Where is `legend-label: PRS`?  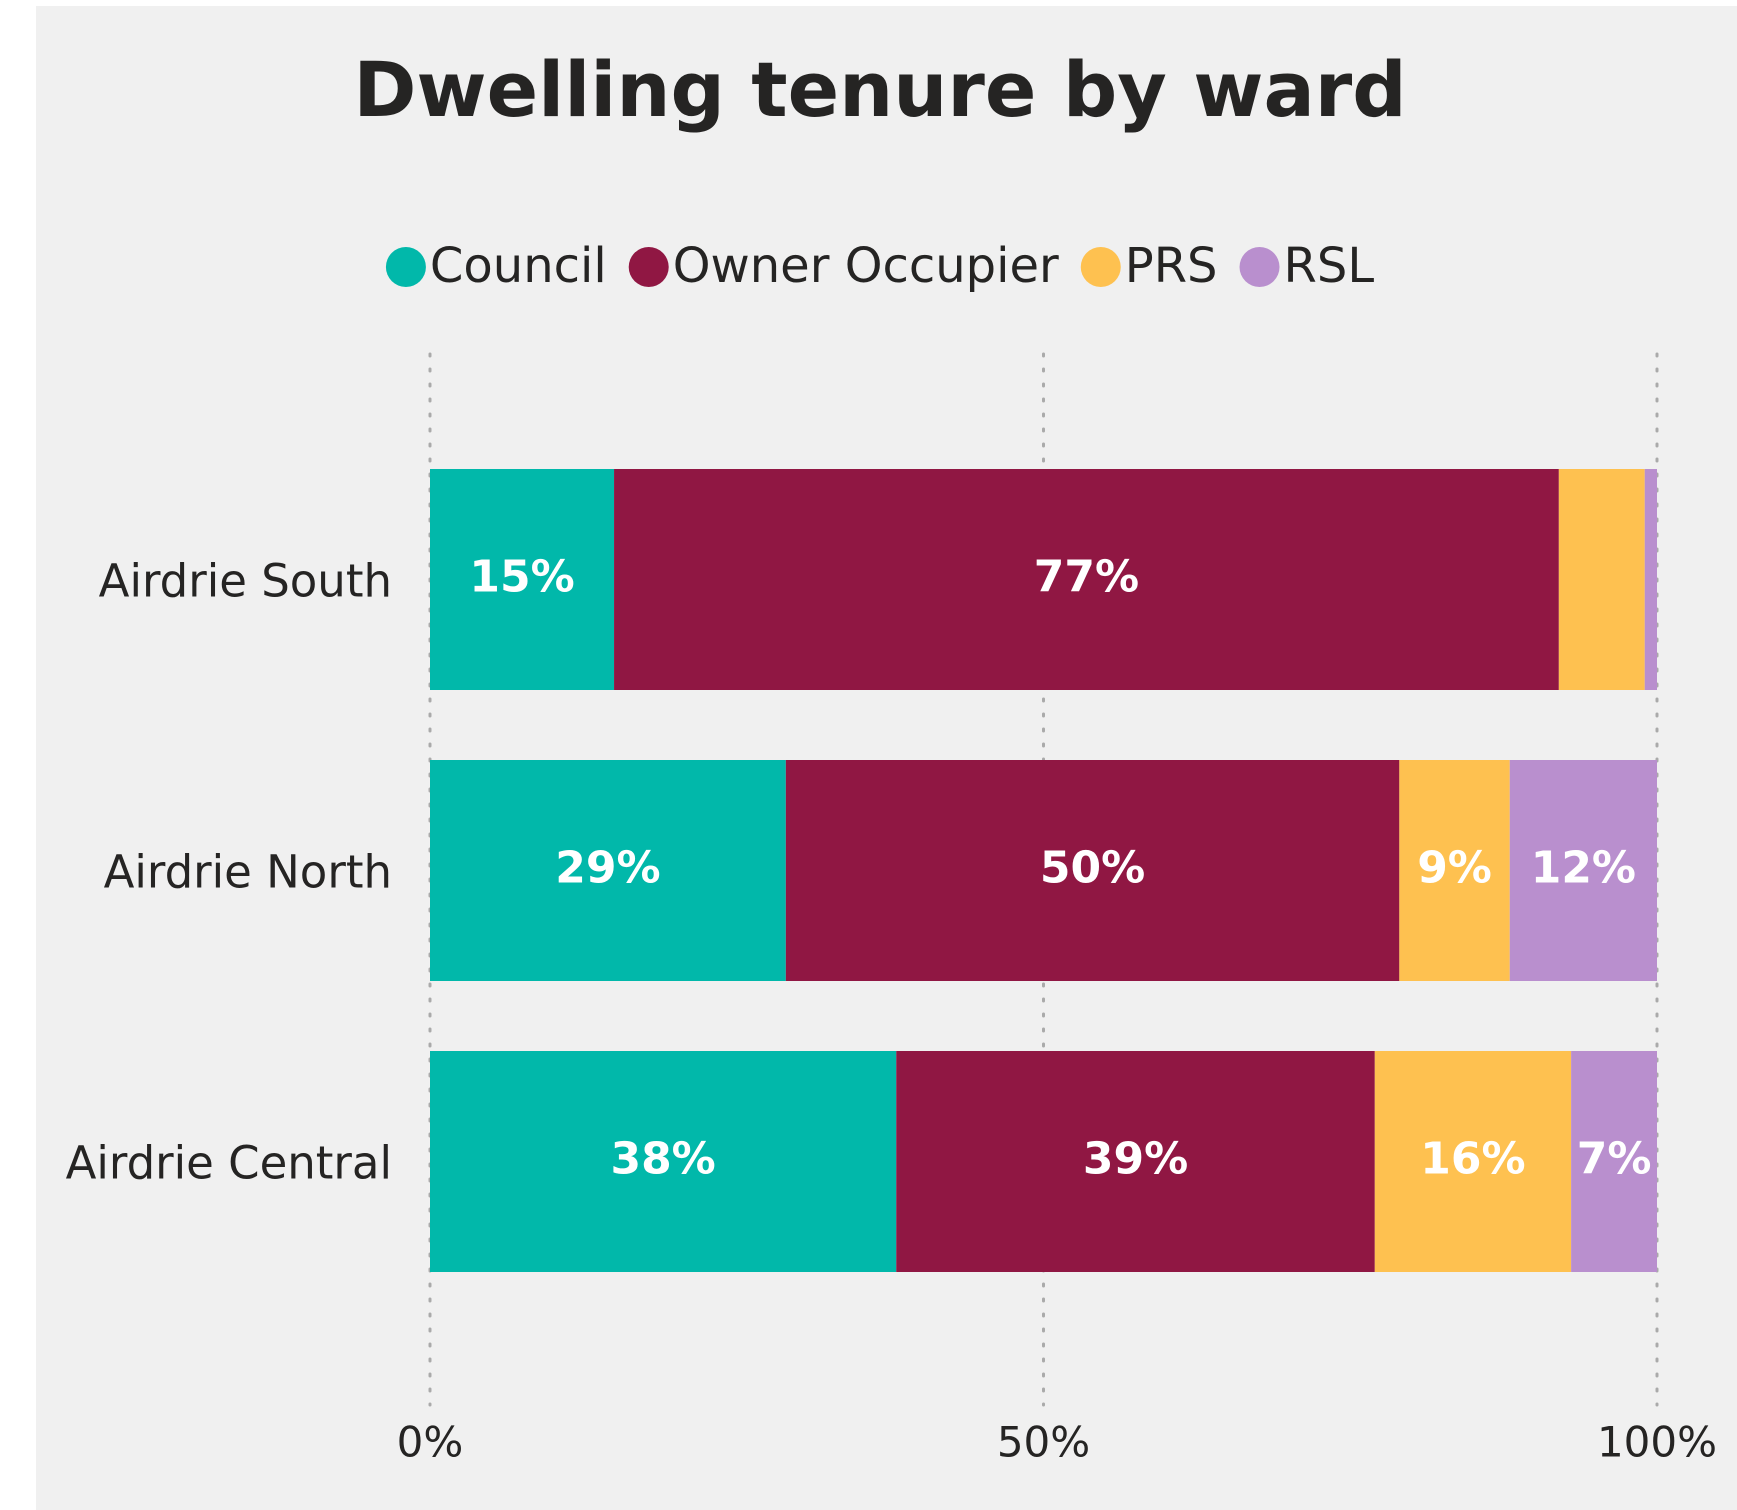 legend-label: PRS is located at coordinates (1171, 266).